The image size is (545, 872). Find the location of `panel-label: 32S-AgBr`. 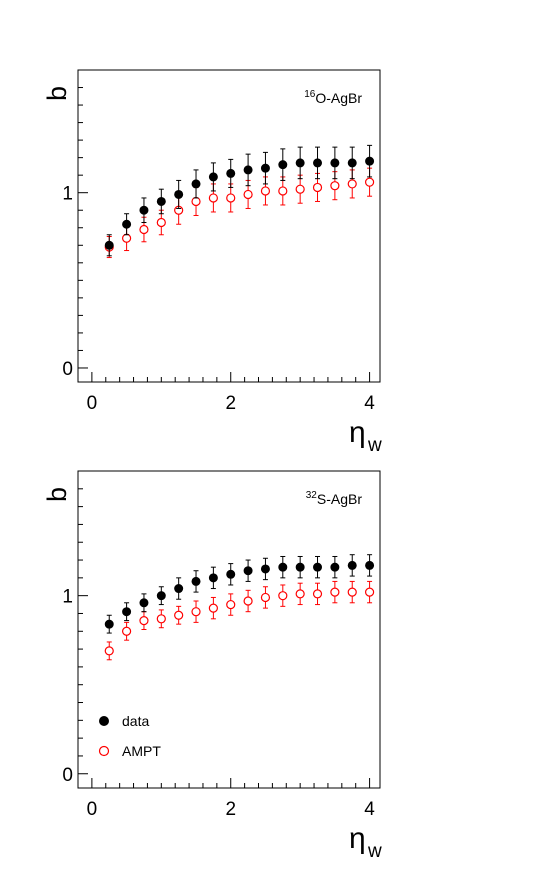

panel-label: 32S-AgBr is located at coordinates (334, 498).